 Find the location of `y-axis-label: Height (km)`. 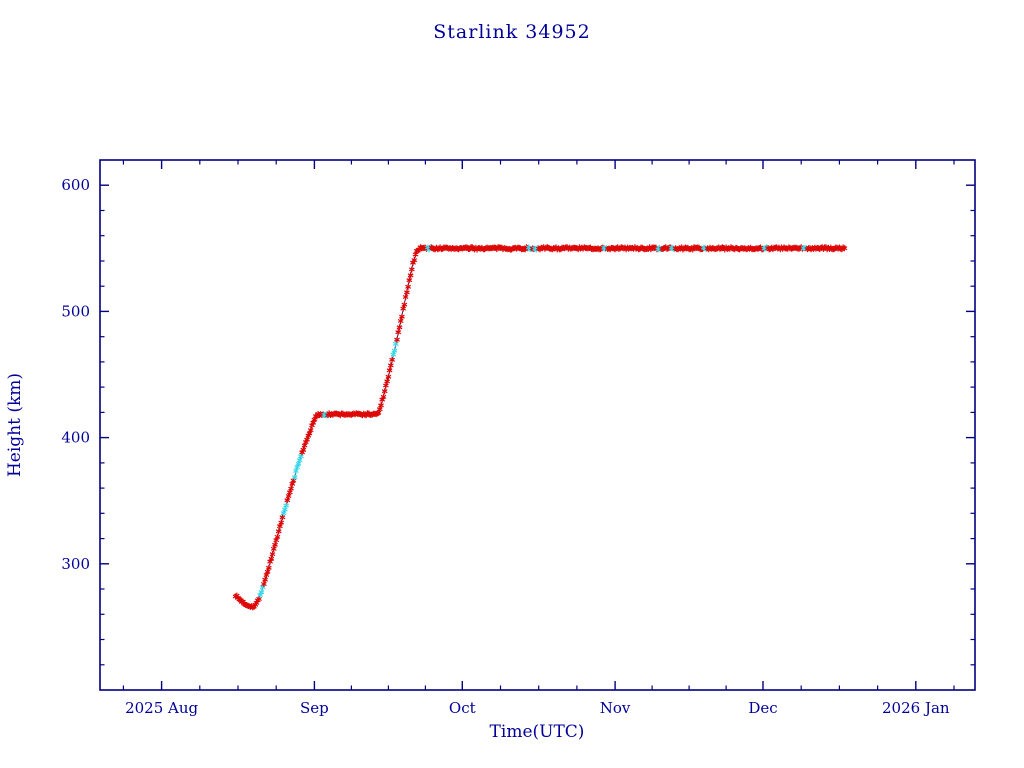

y-axis-label: Height (km) is located at coordinates (15, 425).